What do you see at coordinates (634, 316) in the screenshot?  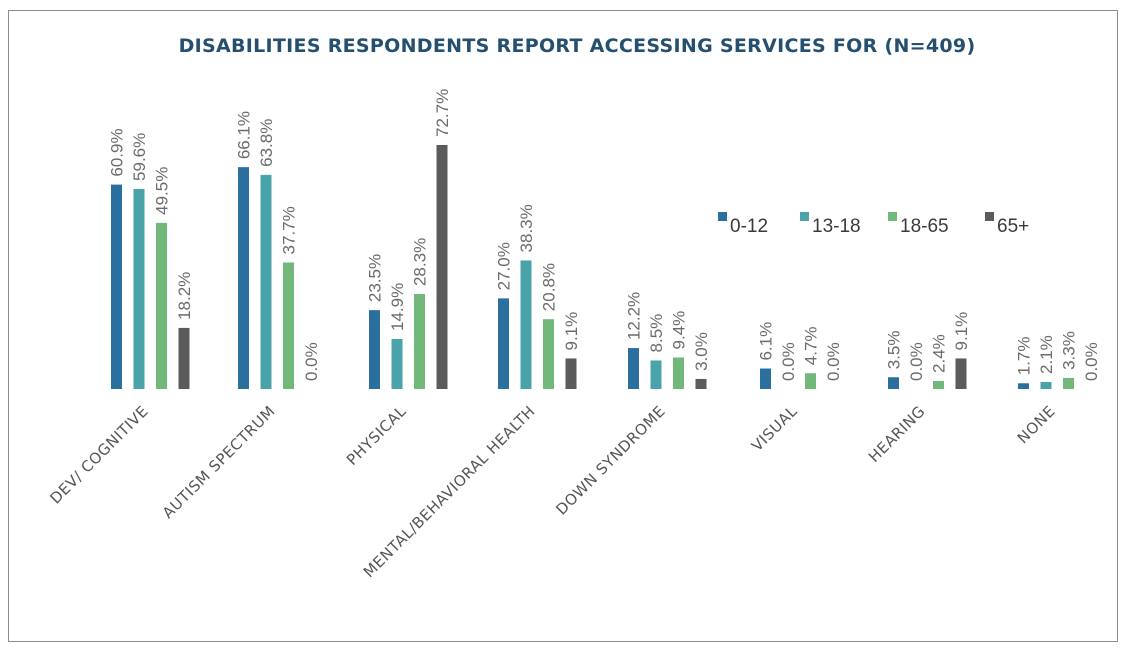 I see `data-label-4-0: 12.2%` at bounding box center [634, 316].